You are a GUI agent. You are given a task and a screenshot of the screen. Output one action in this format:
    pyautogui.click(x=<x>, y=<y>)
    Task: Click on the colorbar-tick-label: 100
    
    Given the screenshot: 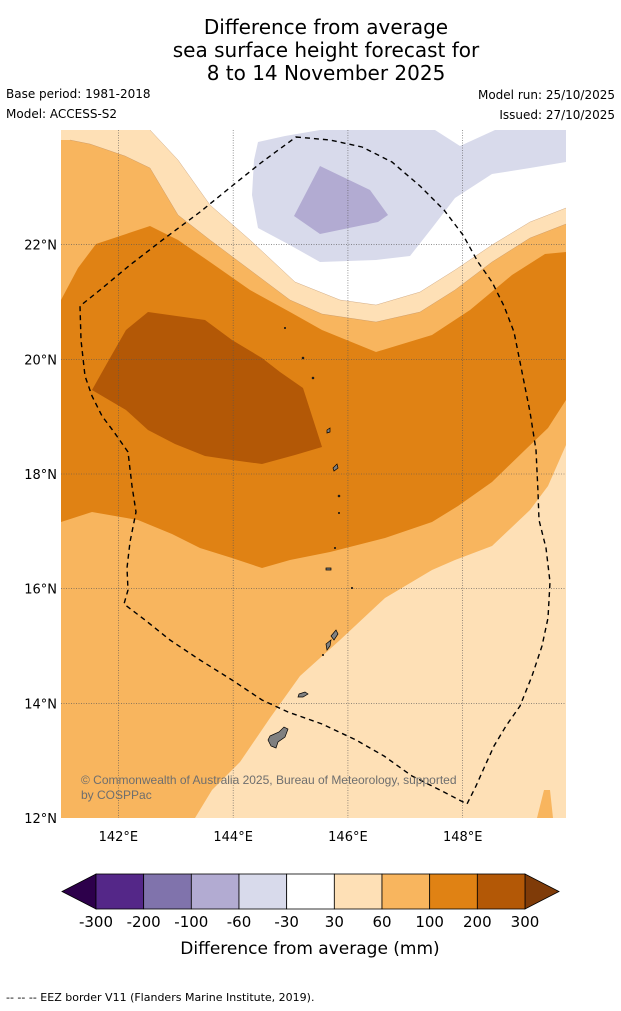 What is the action you would take?
    pyautogui.click(x=429, y=922)
    